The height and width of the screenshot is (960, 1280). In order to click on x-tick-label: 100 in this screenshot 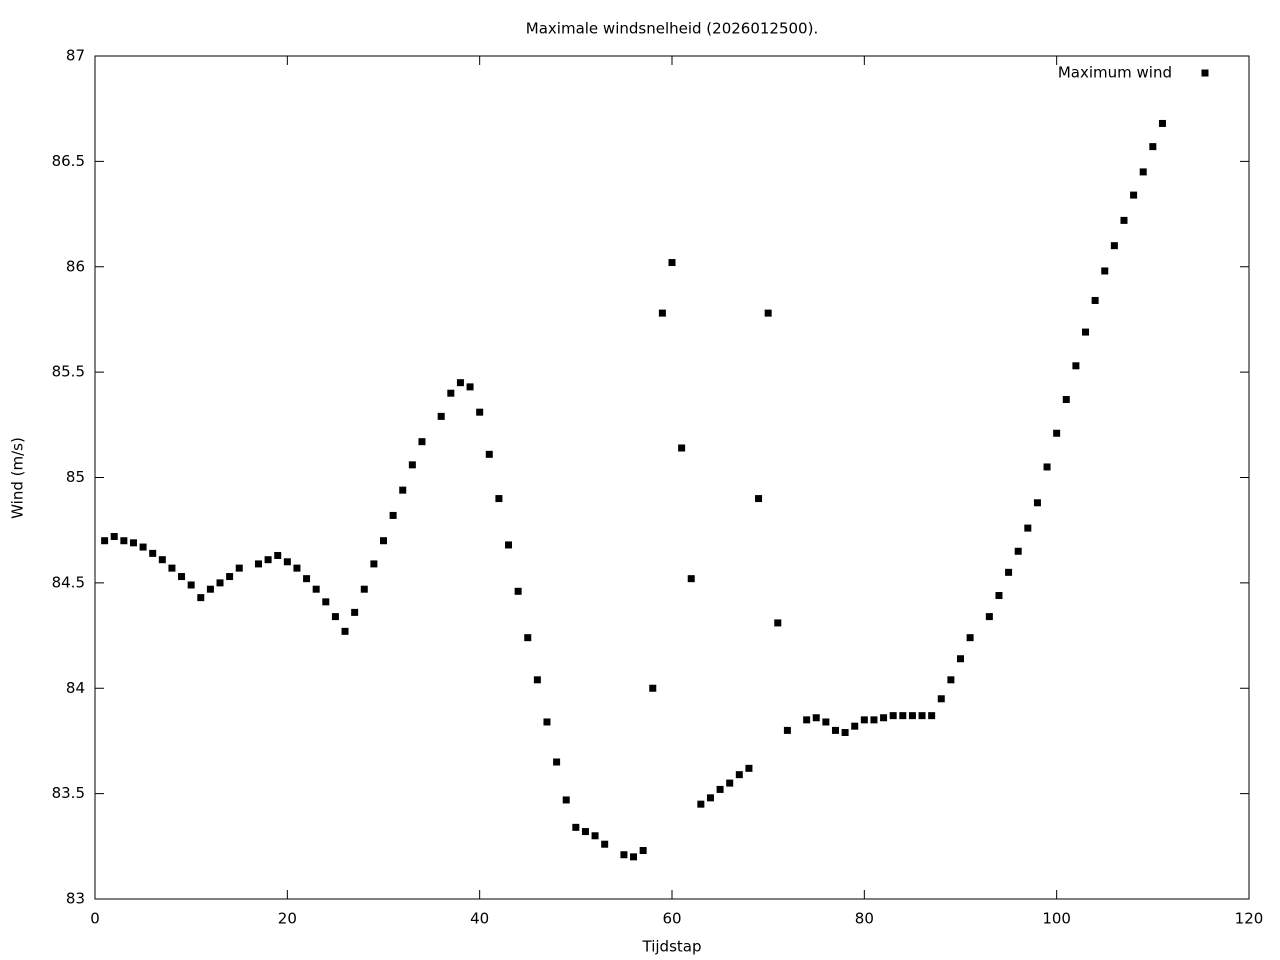, I will do `click(1056, 919)`.